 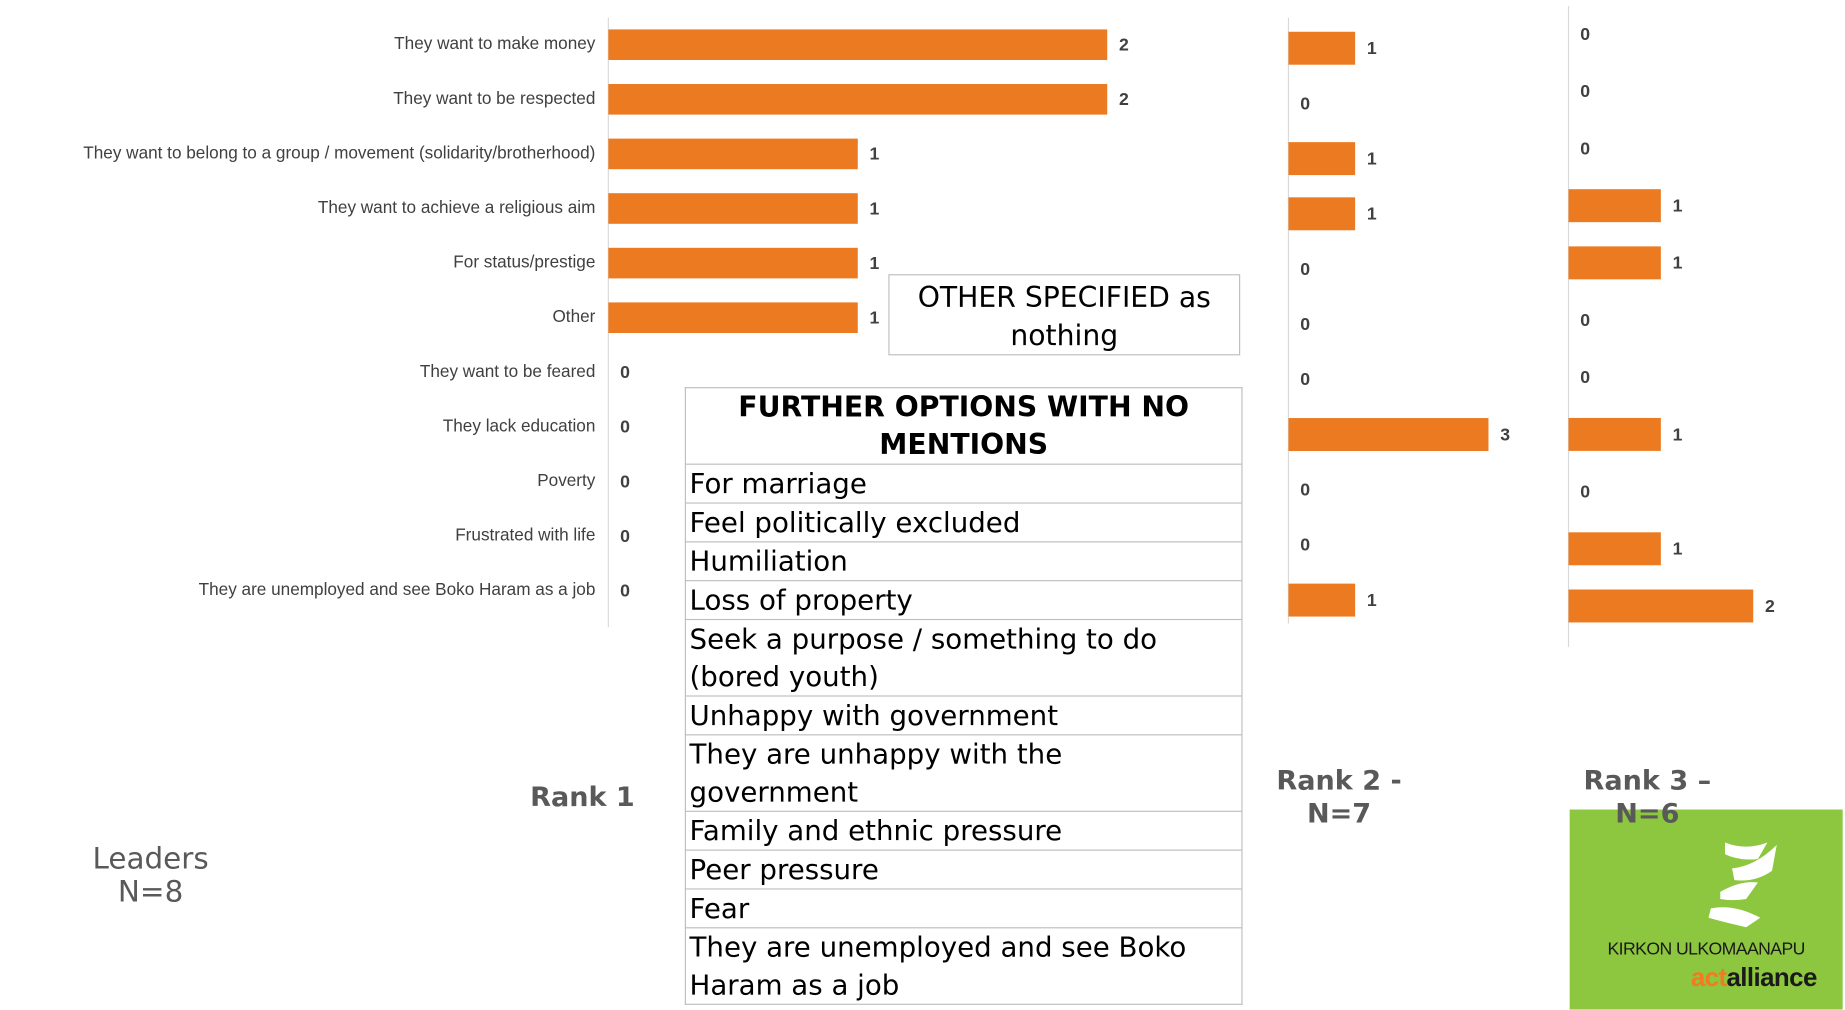 I want to click on table-row: Feel politically excluded, so click(x=963, y=522).